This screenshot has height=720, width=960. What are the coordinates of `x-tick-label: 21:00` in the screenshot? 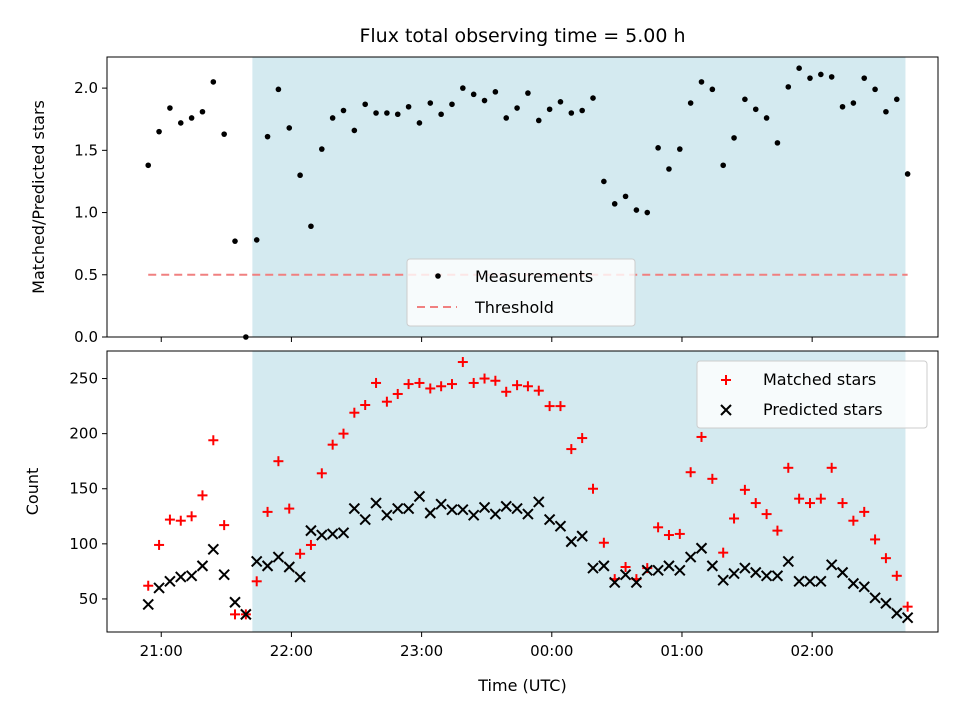 It's located at (161, 651).